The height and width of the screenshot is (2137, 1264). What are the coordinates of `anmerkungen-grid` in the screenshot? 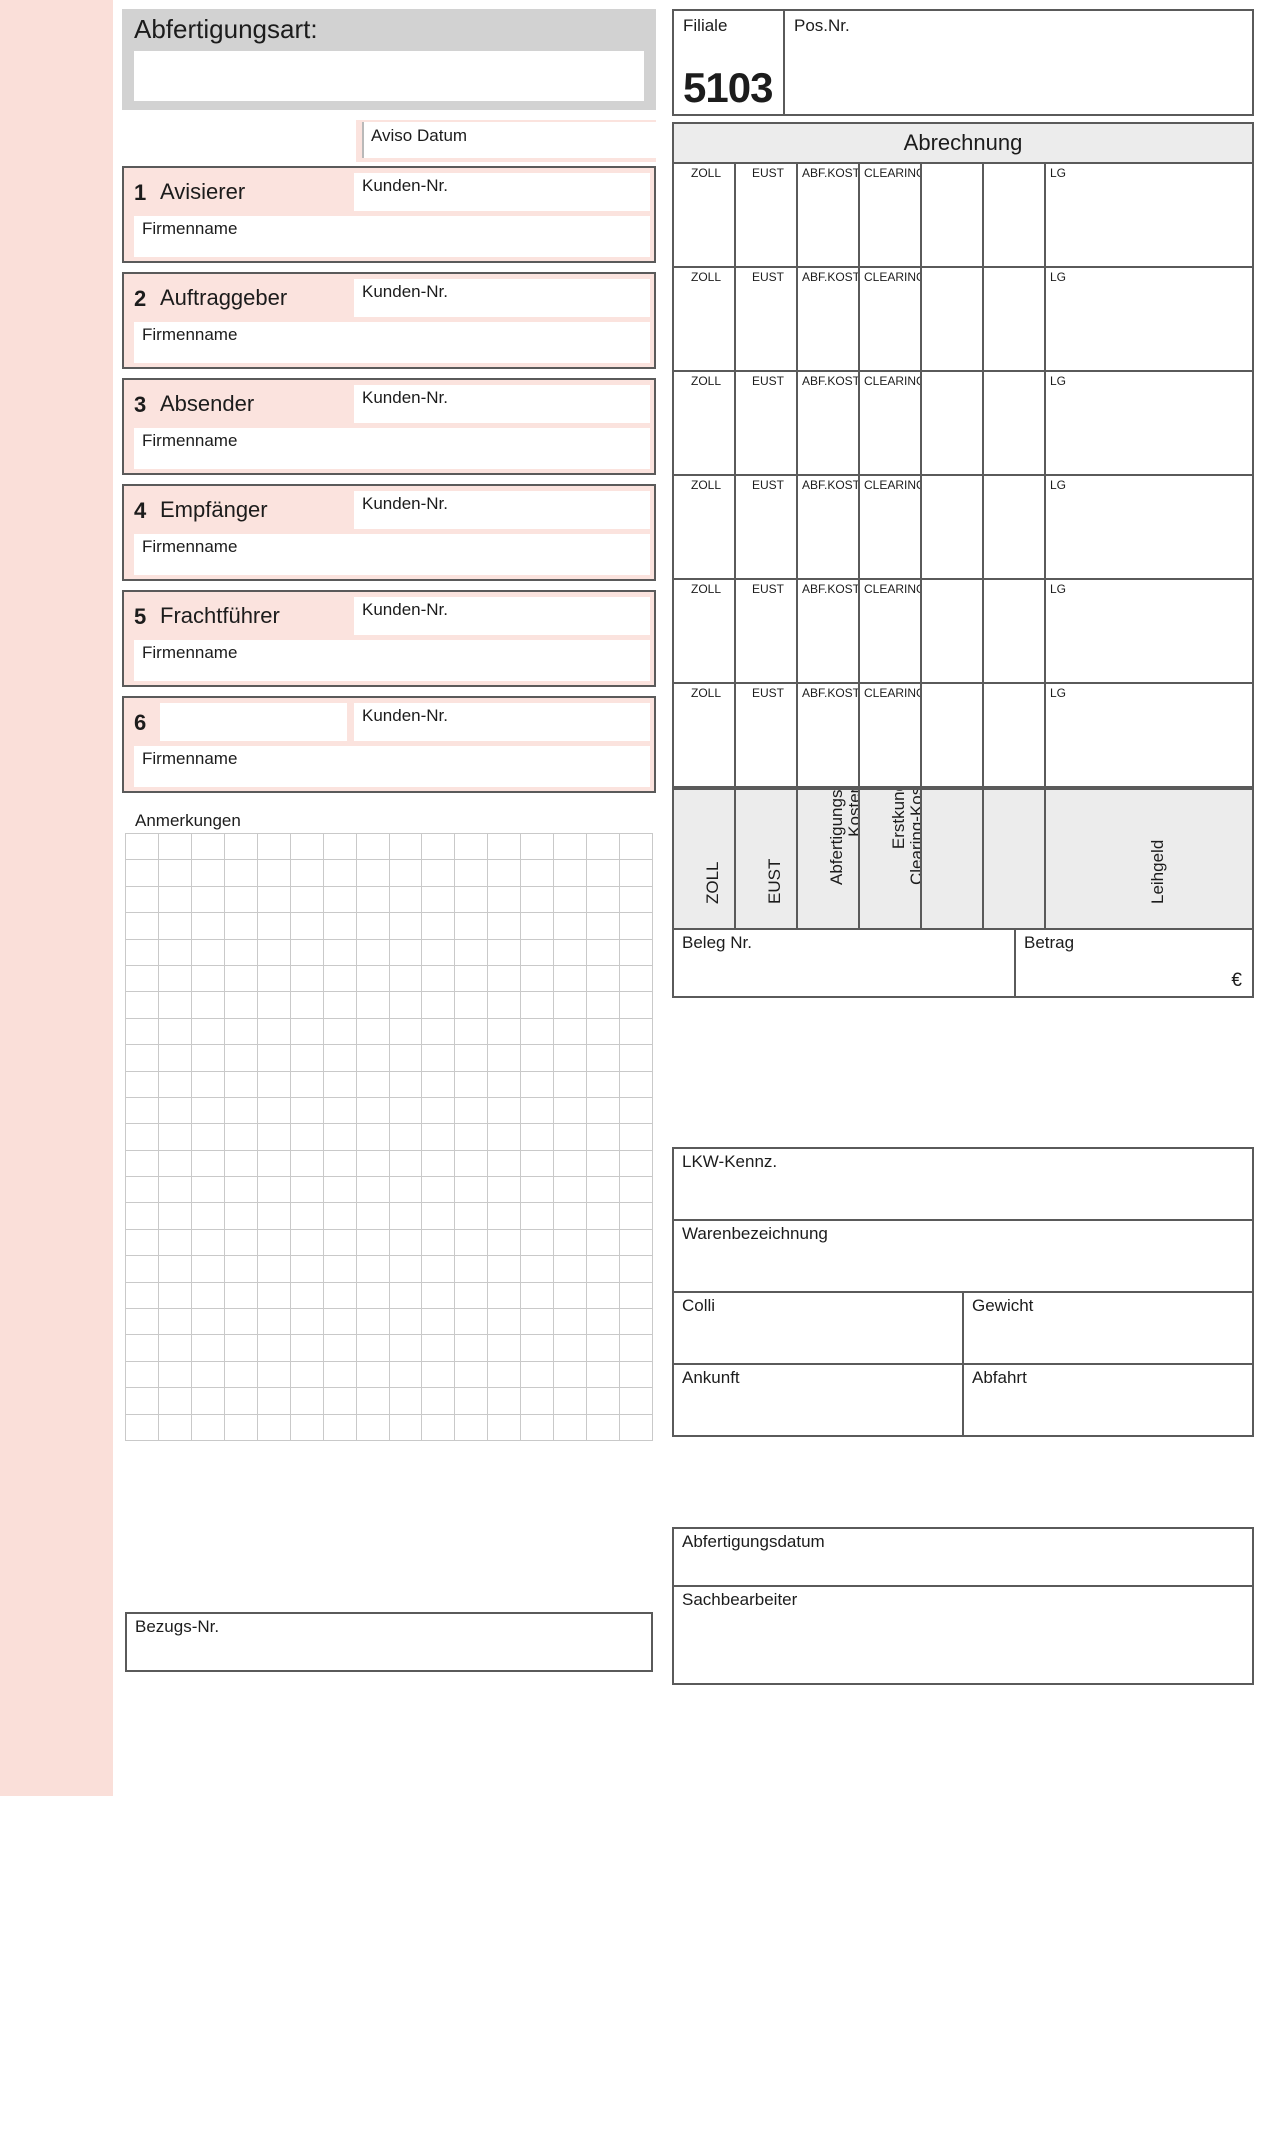 It's located at (389, 1137).